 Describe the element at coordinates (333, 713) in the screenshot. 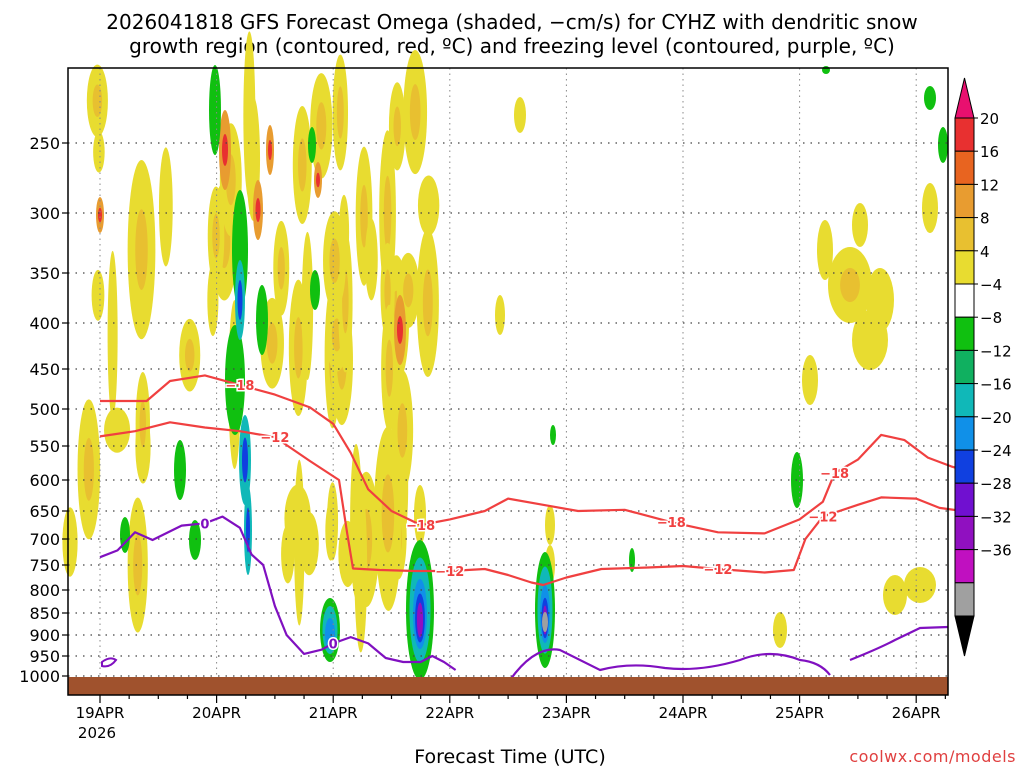

I see `x-tick-label: 21APR` at that location.